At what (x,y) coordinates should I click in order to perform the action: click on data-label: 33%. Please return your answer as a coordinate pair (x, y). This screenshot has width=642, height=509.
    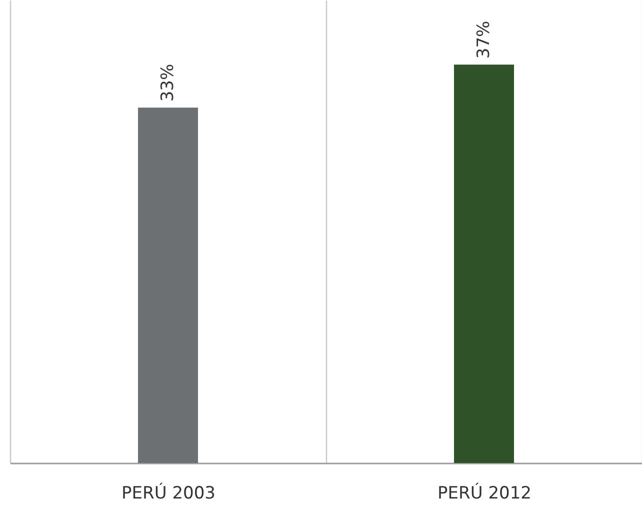
    Looking at the image, I should click on (168, 83).